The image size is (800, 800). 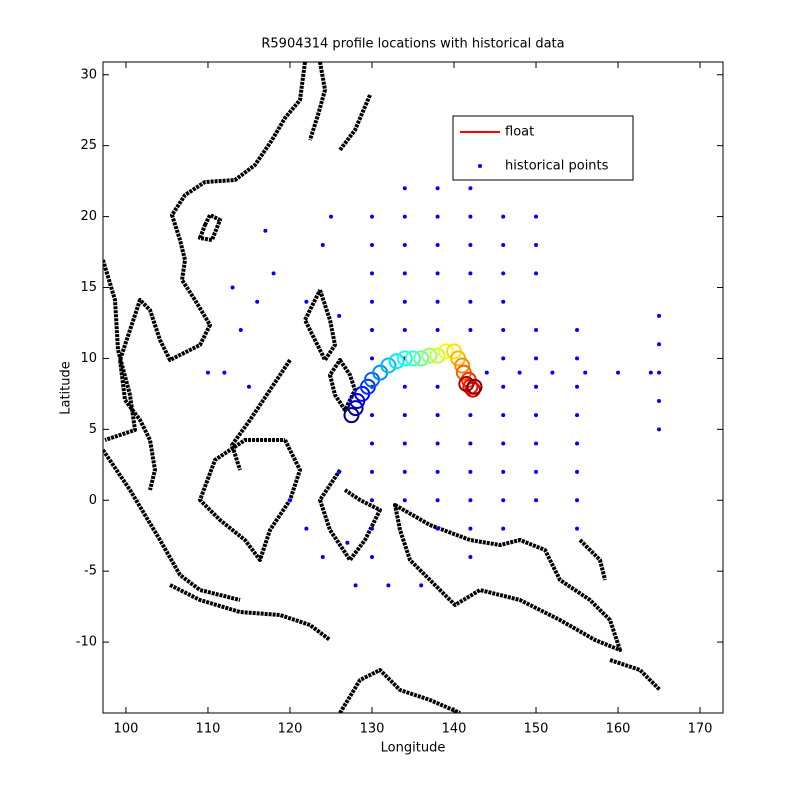 I want to click on legend-label: historical points, so click(x=557, y=166).